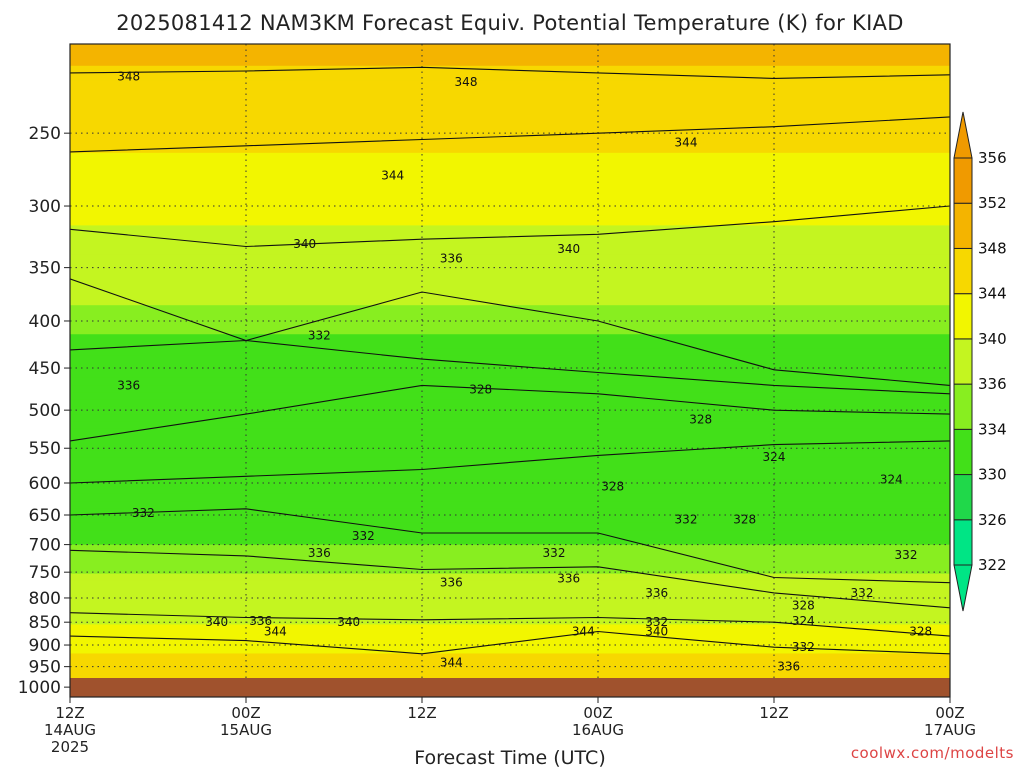  Describe the element at coordinates (992, 339) in the screenshot. I see `colorbar-tick-label: 340` at that location.